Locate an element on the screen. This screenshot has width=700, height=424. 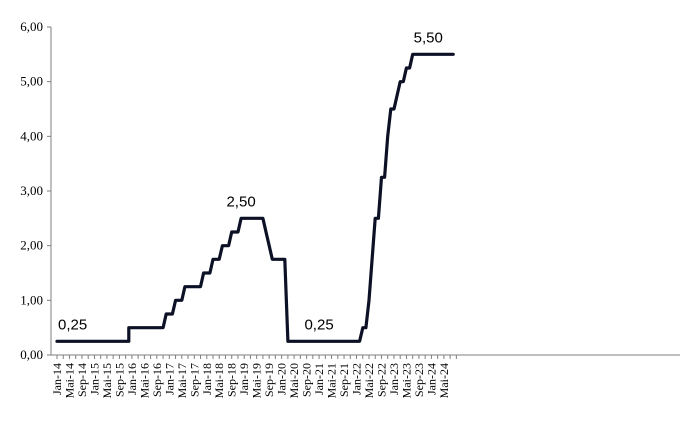
y-tick-label: 5,00 is located at coordinates (31, 81).